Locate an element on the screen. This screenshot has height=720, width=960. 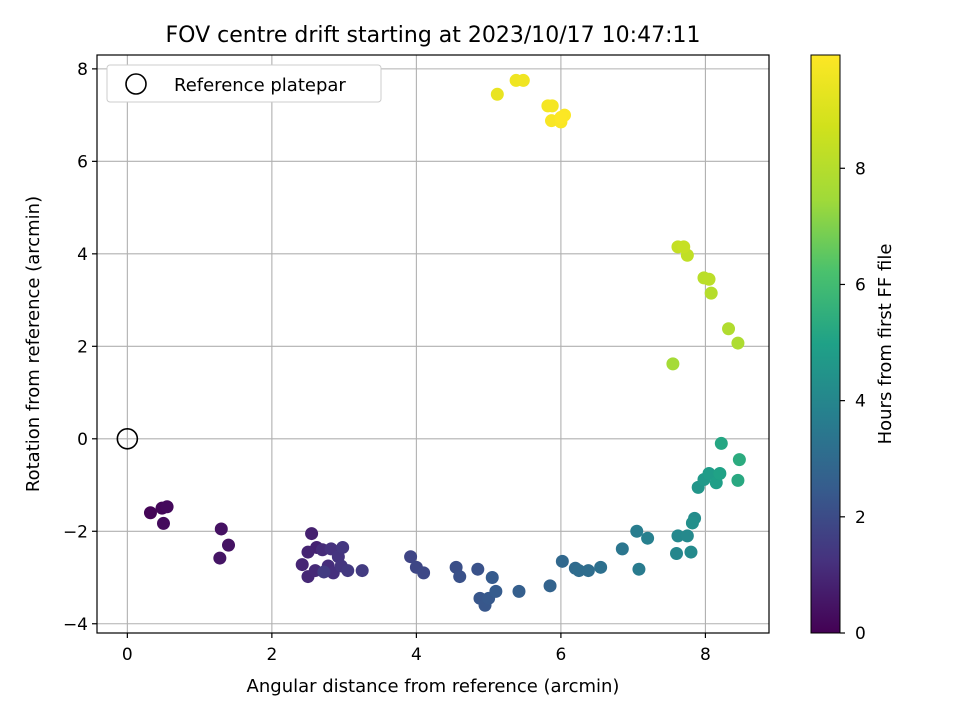
x-tick-label: 6 is located at coordinates (560, 655).